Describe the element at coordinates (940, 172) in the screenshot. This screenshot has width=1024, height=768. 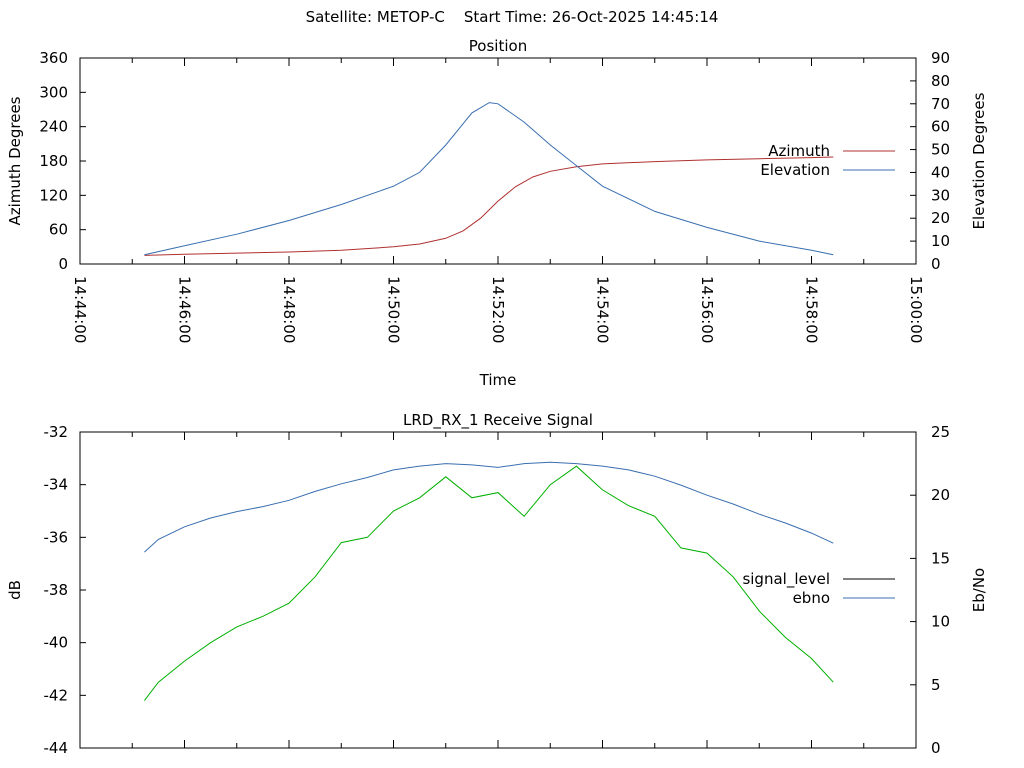
I see `y2-tick-label: 40` at that location.